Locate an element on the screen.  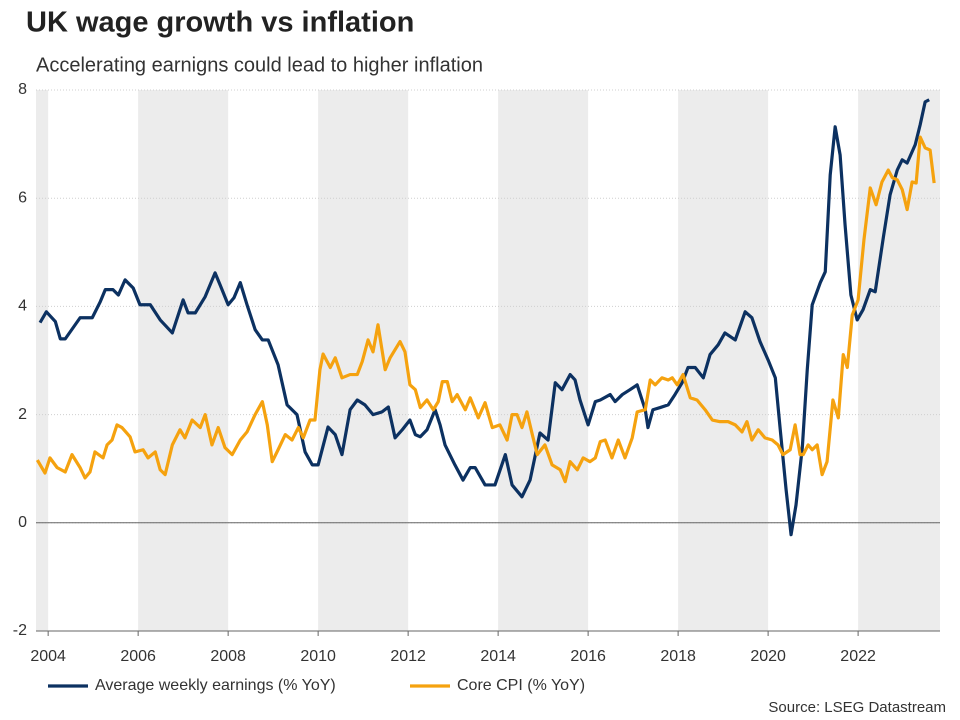
x-tick-label: 2020 is located at coordinates (768, 656).